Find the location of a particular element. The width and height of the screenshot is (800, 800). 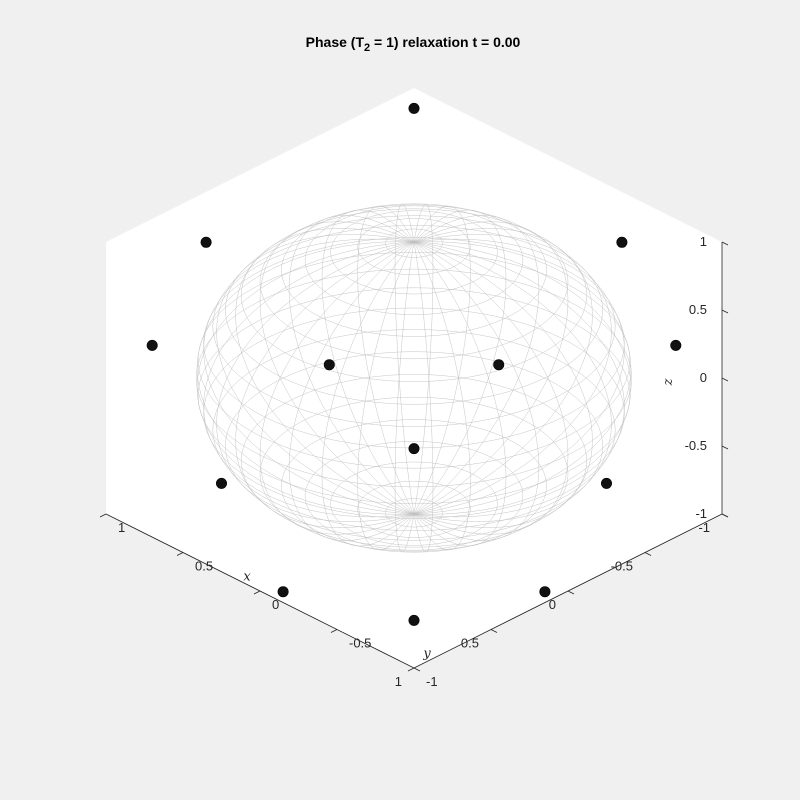

y-tick-label: -1 is located at coordinates (704, 527).